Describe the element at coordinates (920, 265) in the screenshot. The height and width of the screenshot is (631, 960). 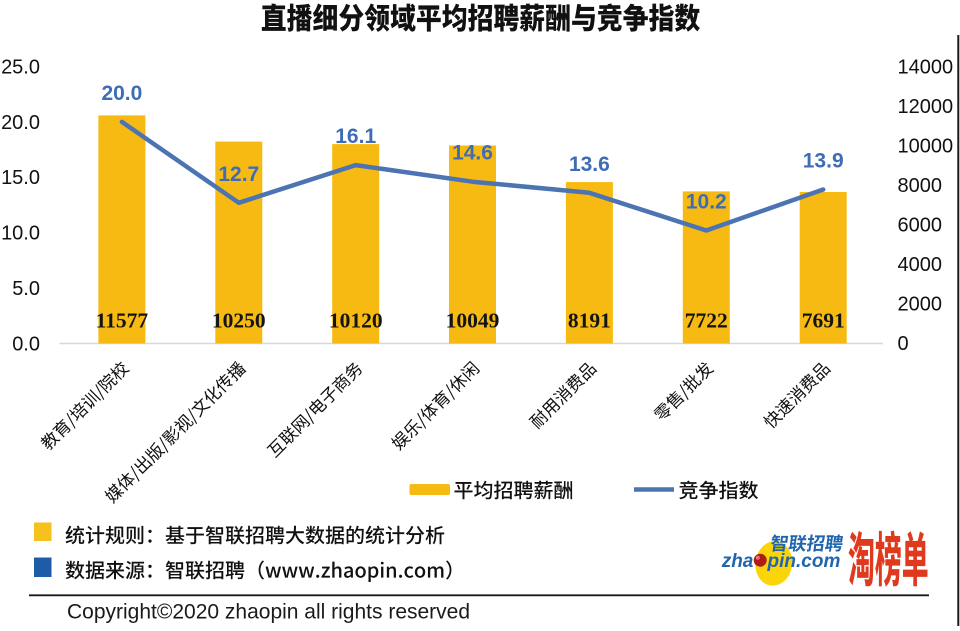
I see `svg-text: 4000` at that location.